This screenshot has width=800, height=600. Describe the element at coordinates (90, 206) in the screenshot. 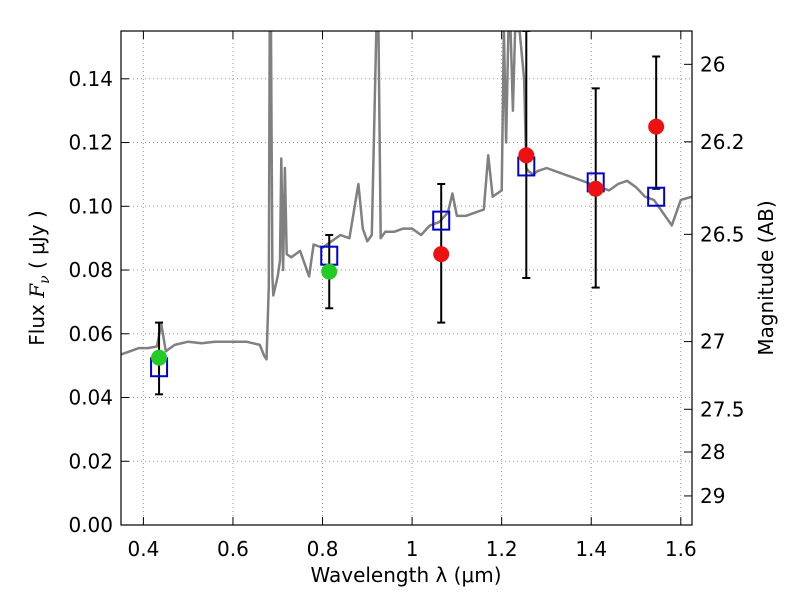

I see `y-tick-label: 0.10` at that location.